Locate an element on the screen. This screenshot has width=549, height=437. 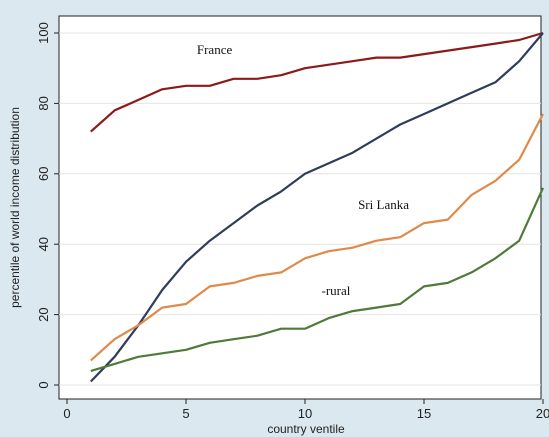
x-tick-label-1: 5 is located at coordinates (185, 413).